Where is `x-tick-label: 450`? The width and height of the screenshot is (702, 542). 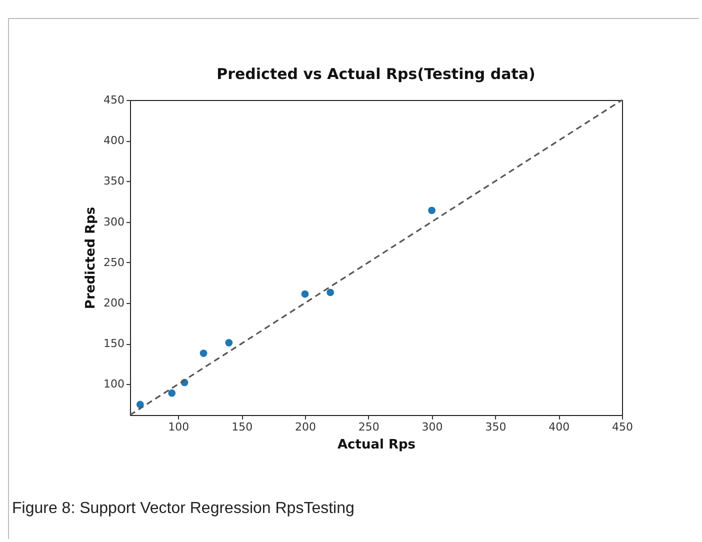
x-tick-label: 450 is located at coordinates (622, 427).